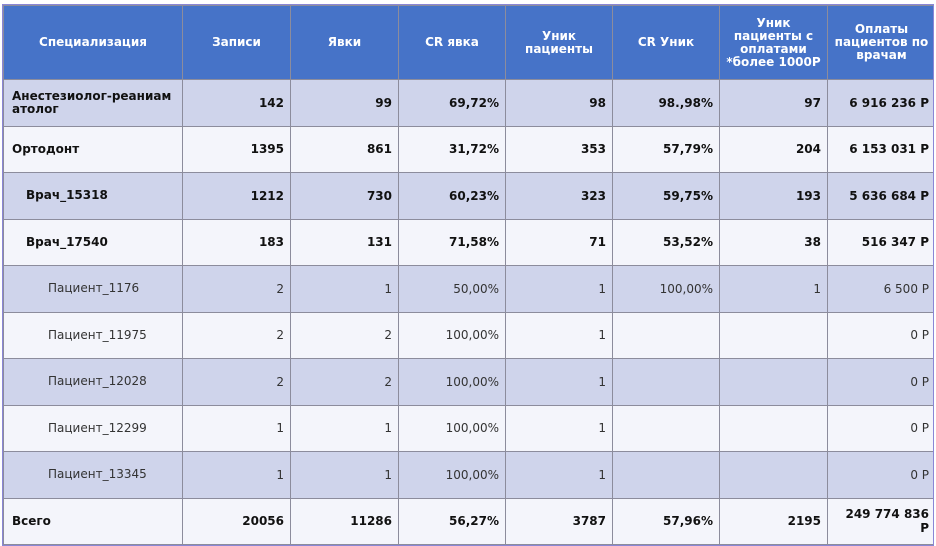  What do you see at coordinates (559, 521) in the screenshot?
I see `table-cell: 3787` at bounding box center [559, 521].